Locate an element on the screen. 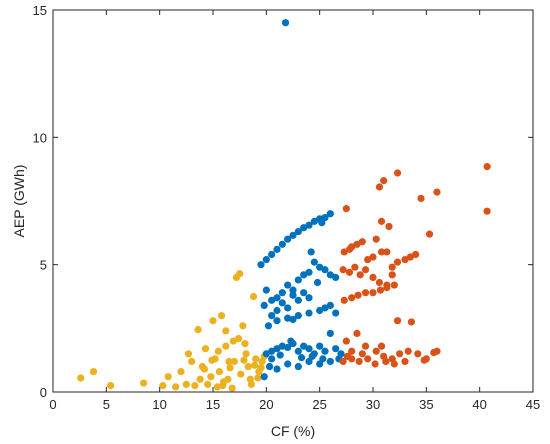 The width and height of the screenshot is (550, 444). y-tick-label-3: 15 is located at coordinates (40, 10).